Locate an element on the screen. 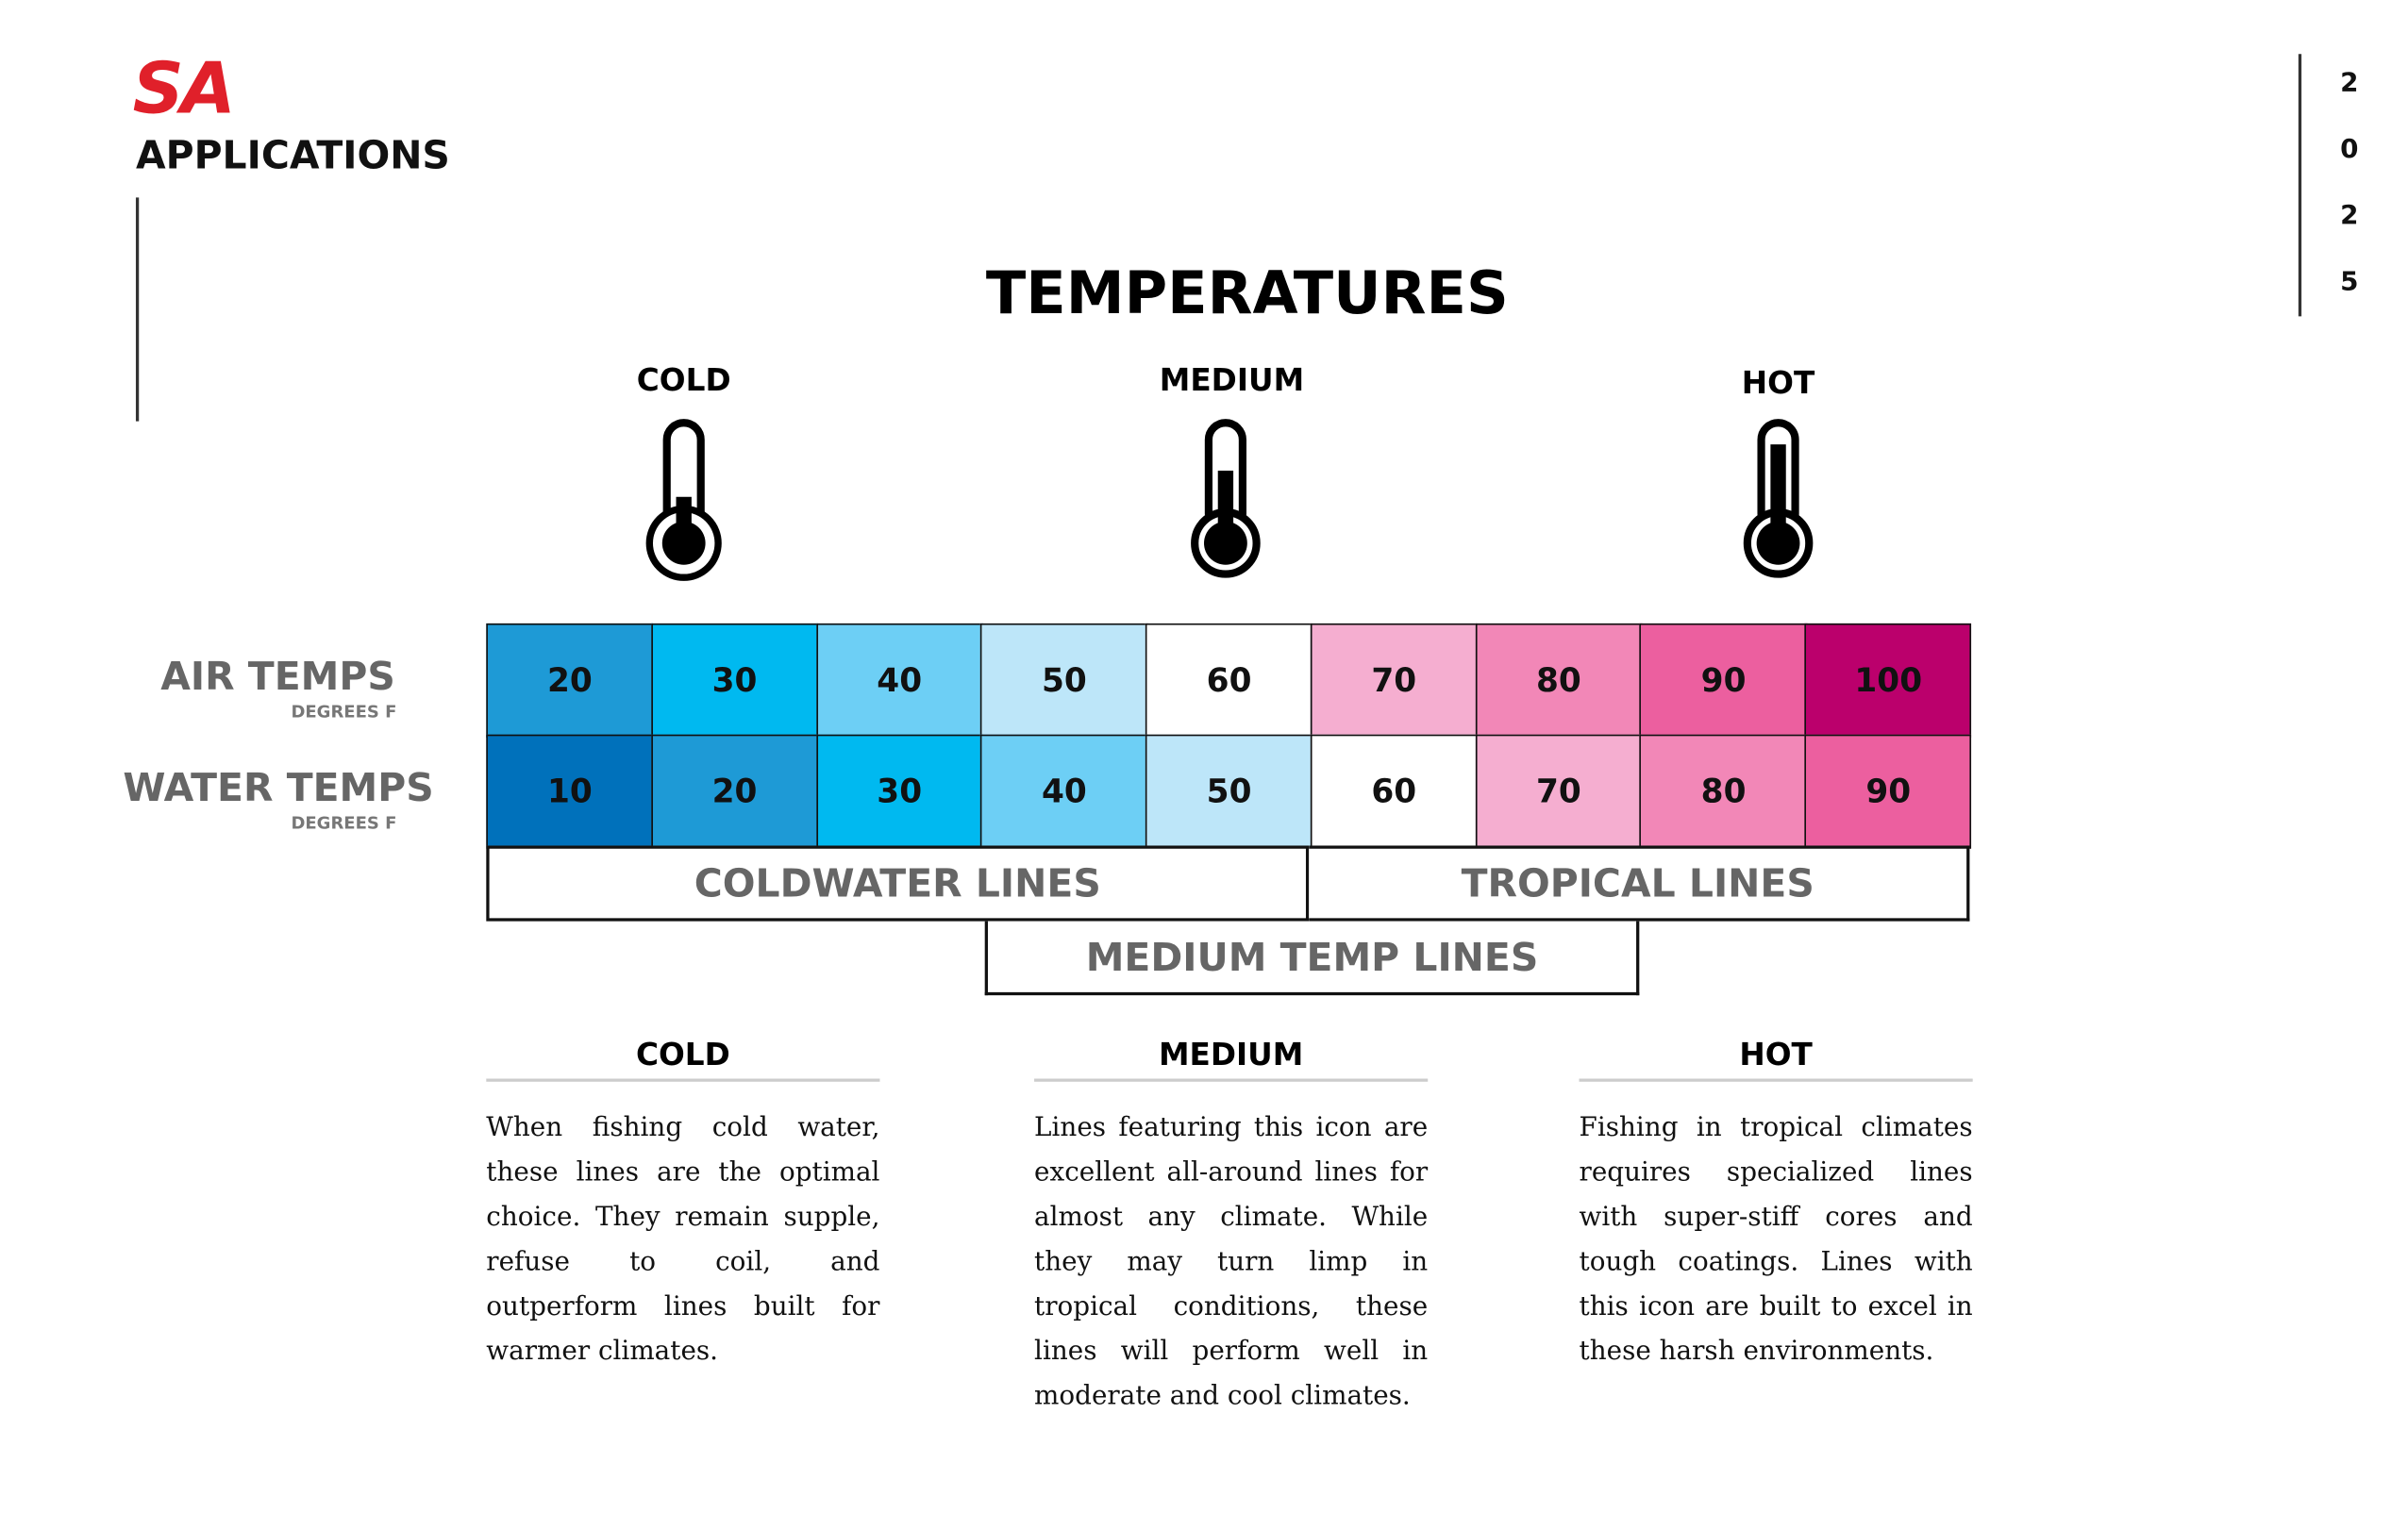 The height and width of the screenshot is (1513, 2408). section-title: APPLICATIONS is located at coordinates (292, 155).